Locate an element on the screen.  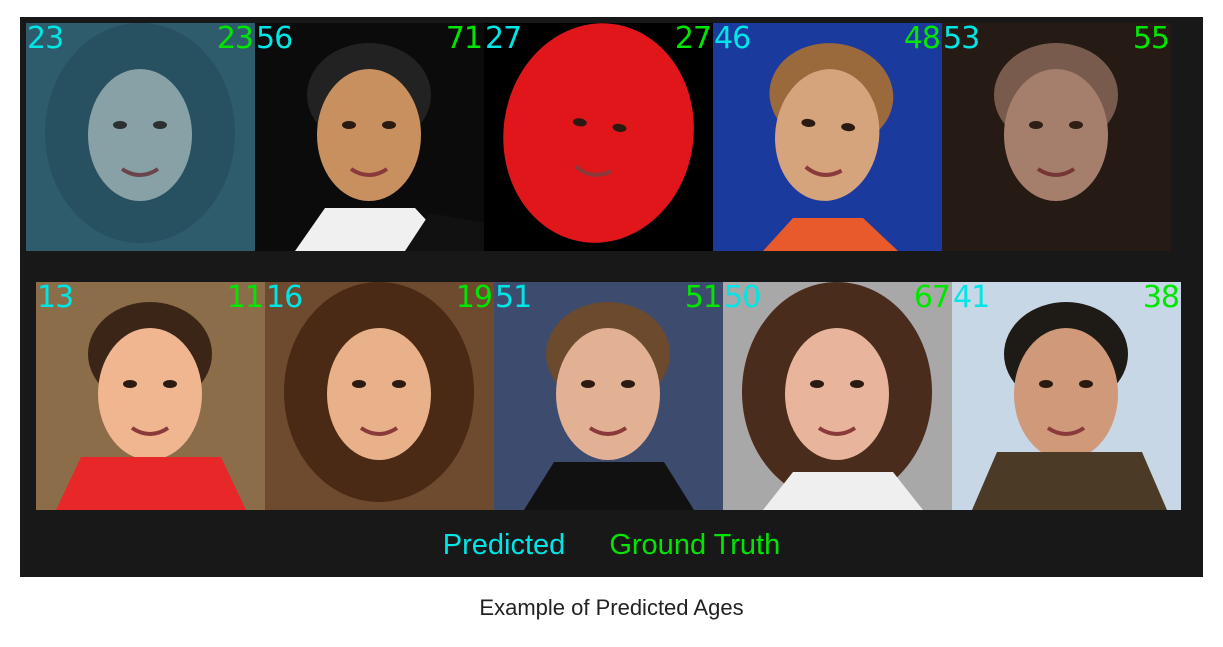
face-tile: 51 51 is located at coordinates (608, 396).